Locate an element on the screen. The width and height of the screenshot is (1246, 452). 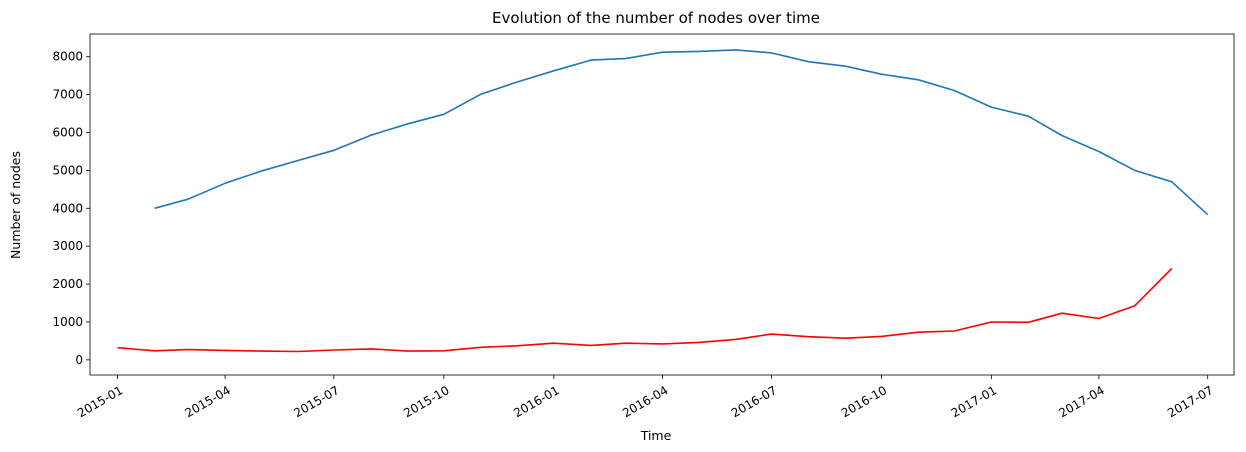
x-axis-label: Time is located at coordinates (656, 435).